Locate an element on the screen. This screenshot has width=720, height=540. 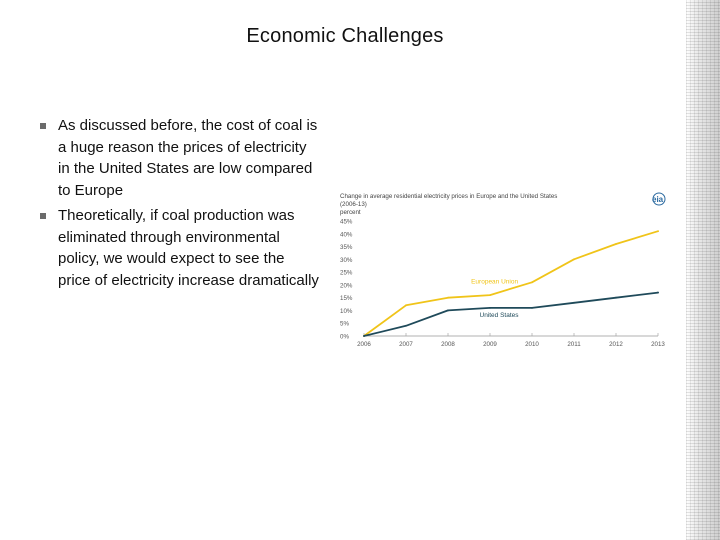
y-tick-label: 20% is located at coordinates (346, 285).